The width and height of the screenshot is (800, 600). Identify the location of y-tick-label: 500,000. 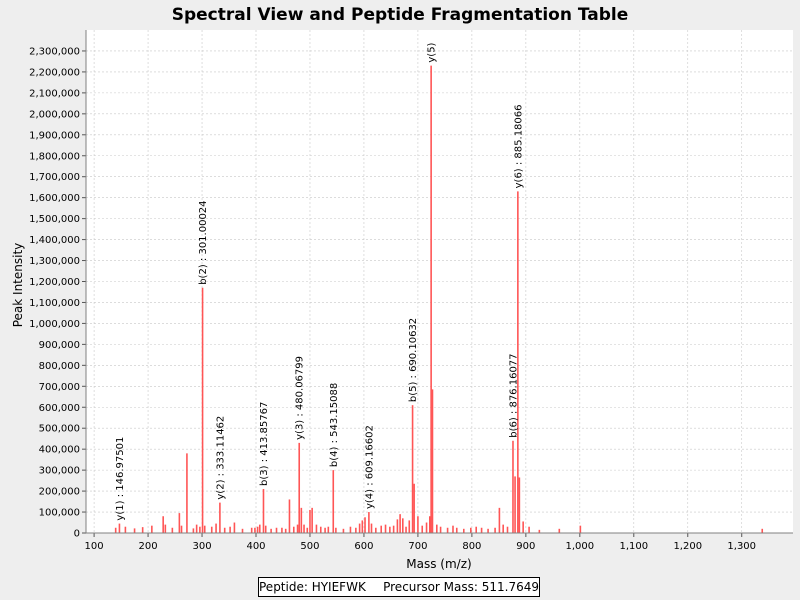
(59, 429).